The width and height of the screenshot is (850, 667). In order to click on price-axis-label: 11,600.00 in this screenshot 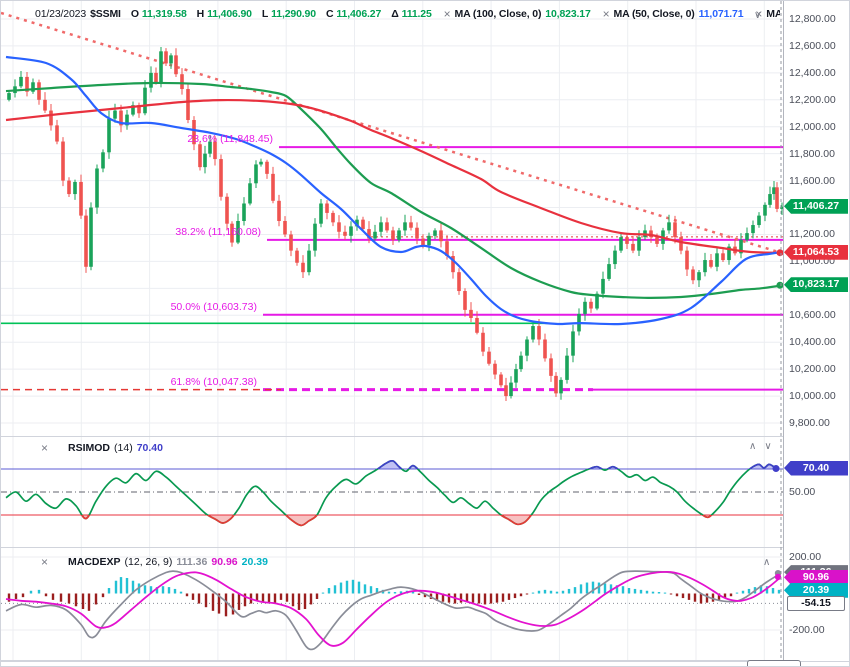, I will do `click(812, 180)`.